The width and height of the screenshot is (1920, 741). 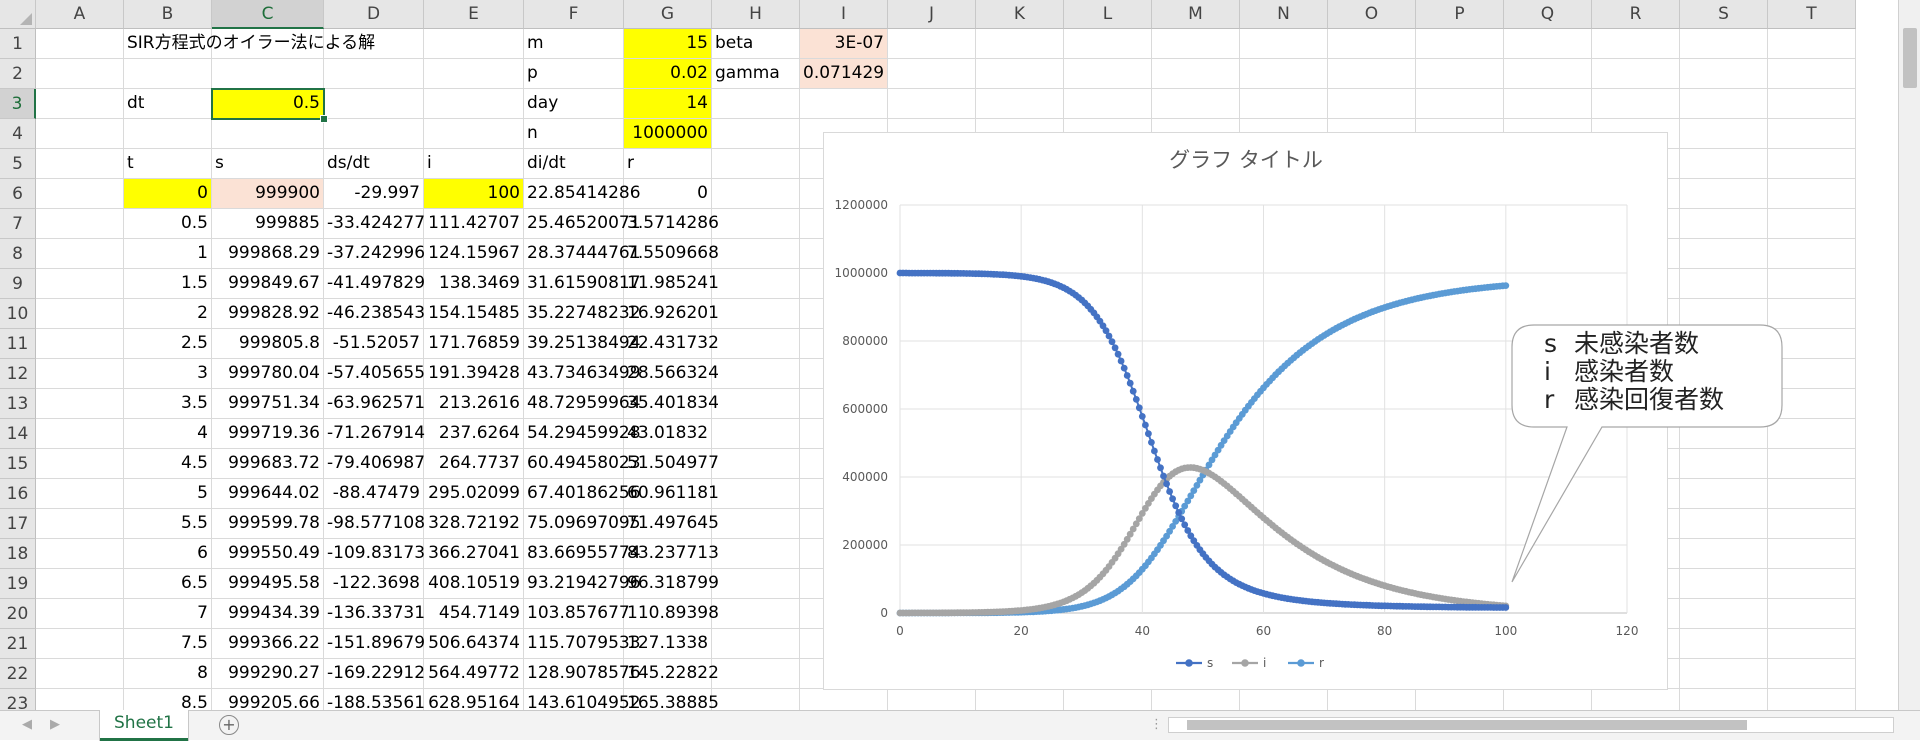 What do you see at coordinates (374, 134) in the screenshot?
I see `cell-D4` at bounding box center [374, 134].